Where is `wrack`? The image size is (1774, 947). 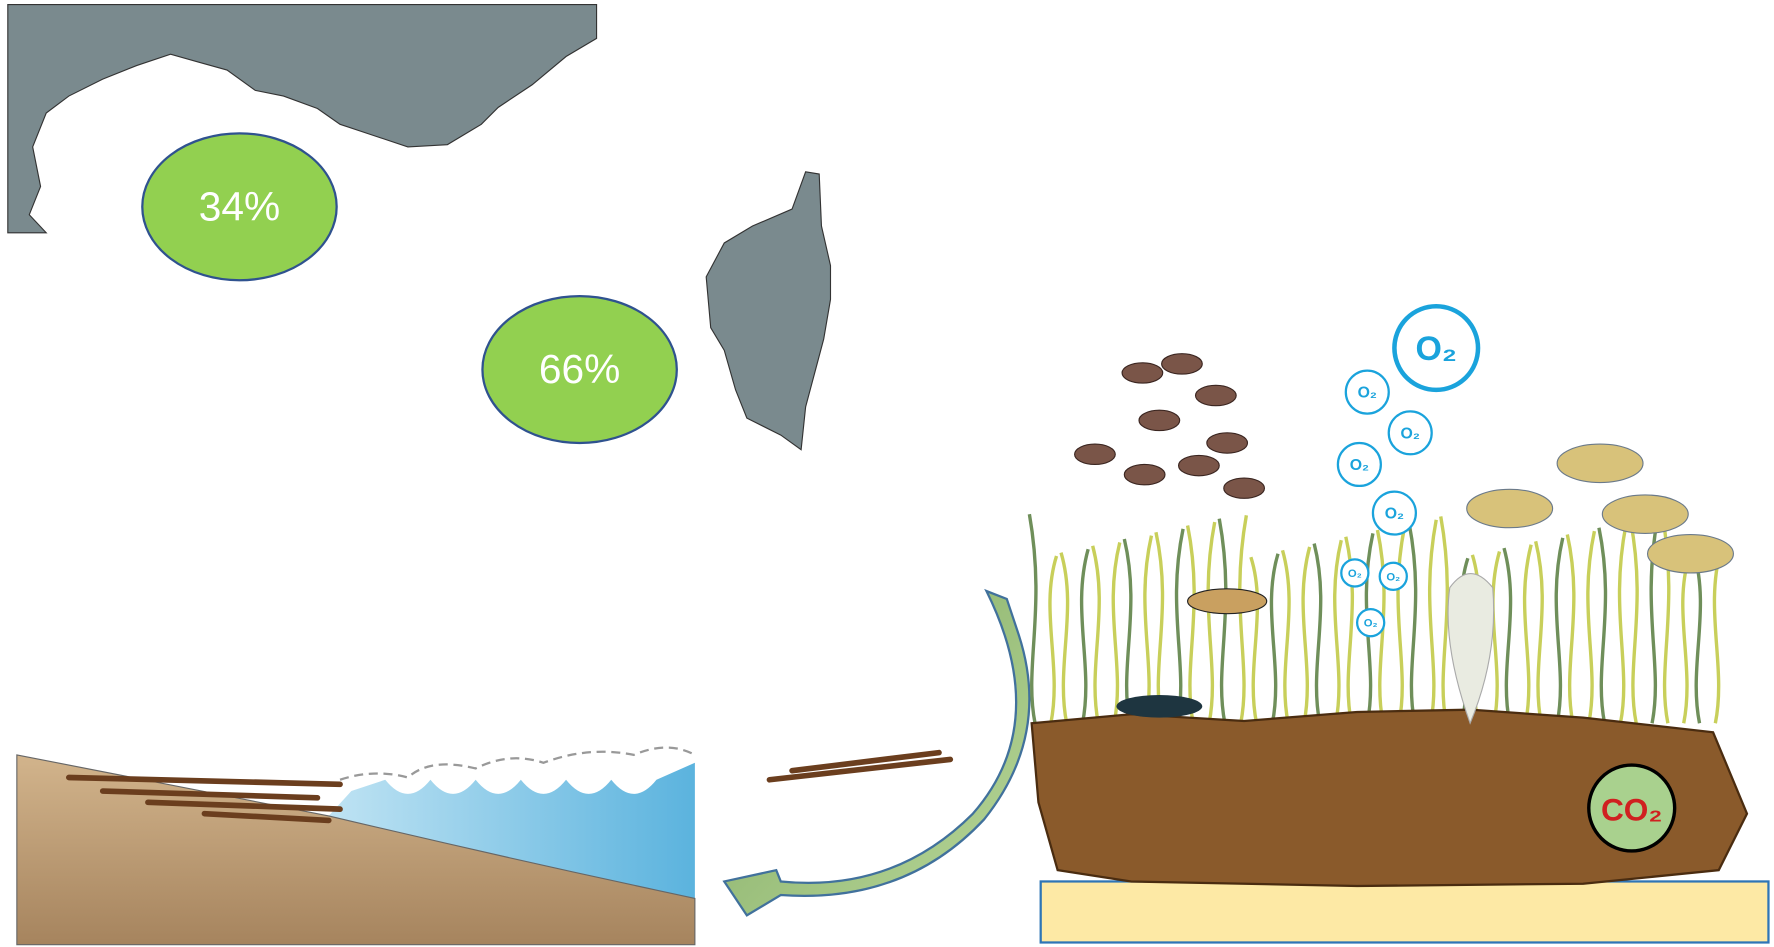 wrack is located at coordinates (510, 786).